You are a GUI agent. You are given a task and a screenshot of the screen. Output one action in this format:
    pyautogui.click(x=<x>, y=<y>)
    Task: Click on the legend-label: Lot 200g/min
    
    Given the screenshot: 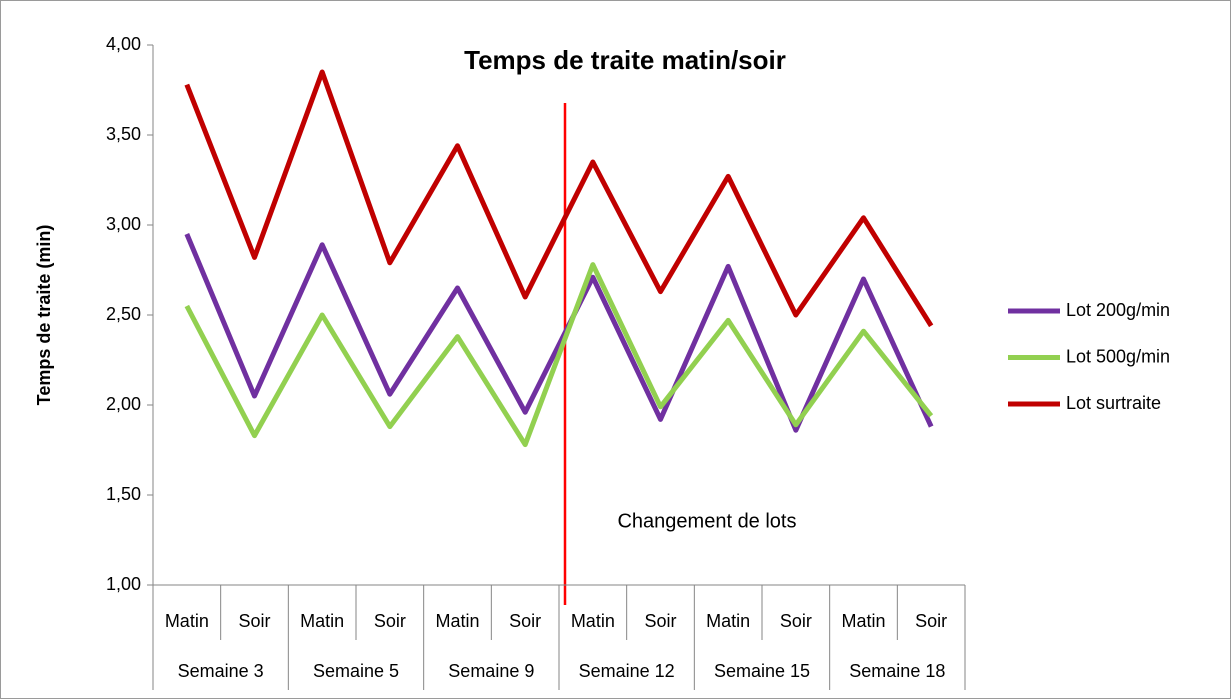 What is the action you would take?
    pyautogui.click(x=1118, y=310)
    